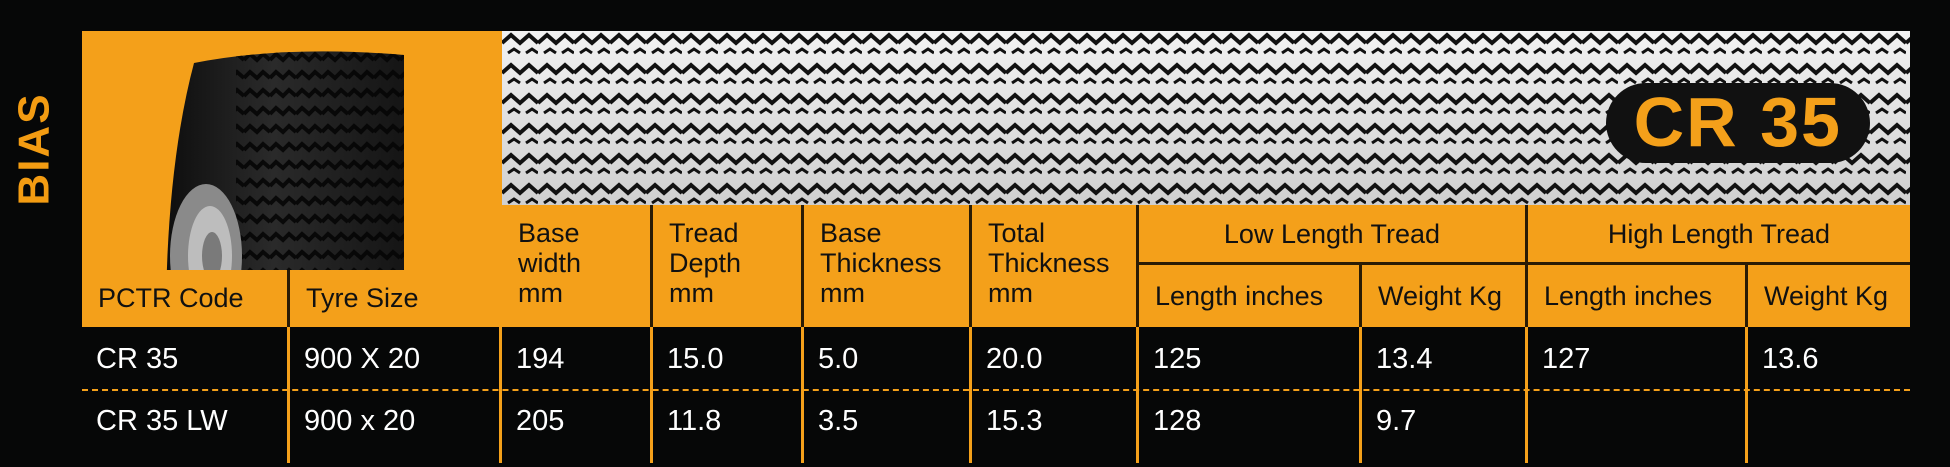 Image resolution: width=1950 pixels, height=467 pixels. Describe the element at coordinates (1249, 296) in the screenshot. I see `header-low-length-inches: Length inches` at that location.